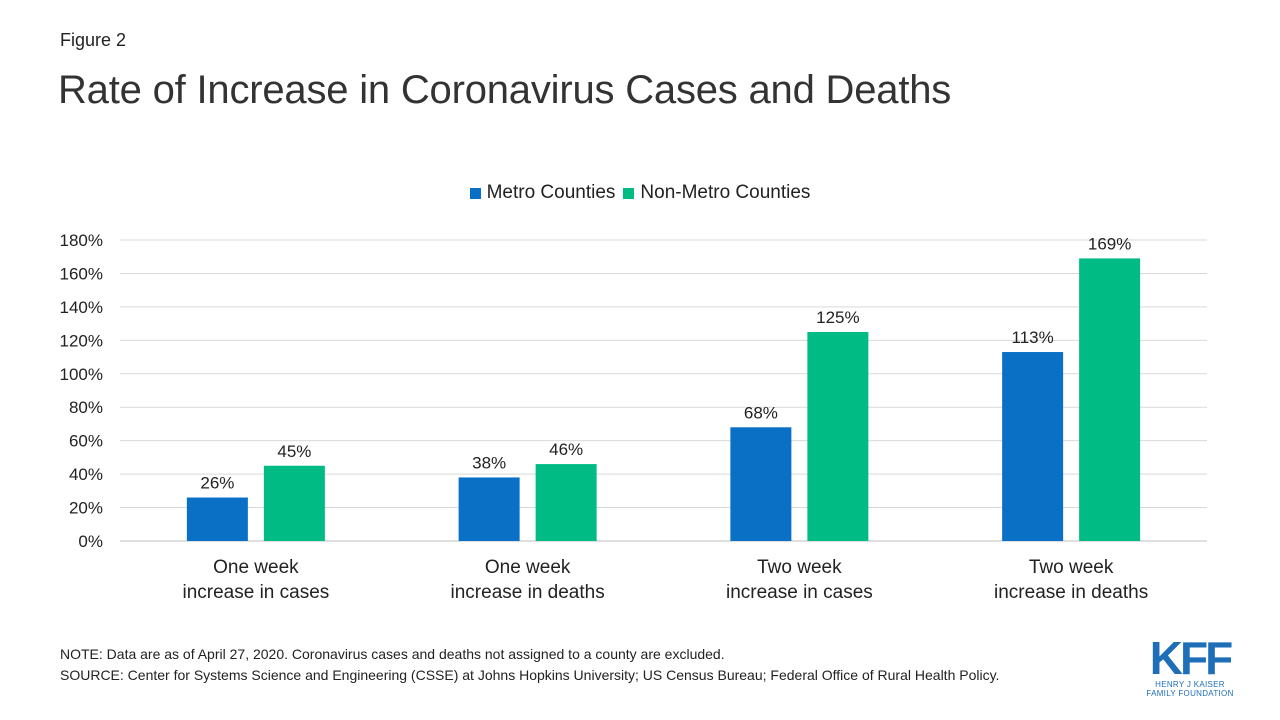  Describe the element at coordinates (81, 240) in the screenshot. I see `y-tick-label: 180%` at that location.